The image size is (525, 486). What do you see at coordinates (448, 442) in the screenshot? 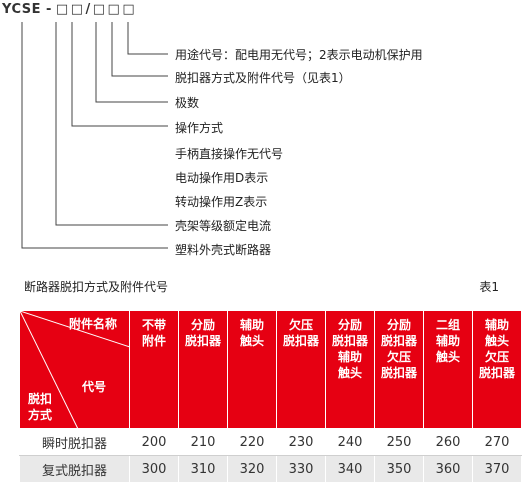
I see `table-cell: 260` at bounding box center [448, 442].